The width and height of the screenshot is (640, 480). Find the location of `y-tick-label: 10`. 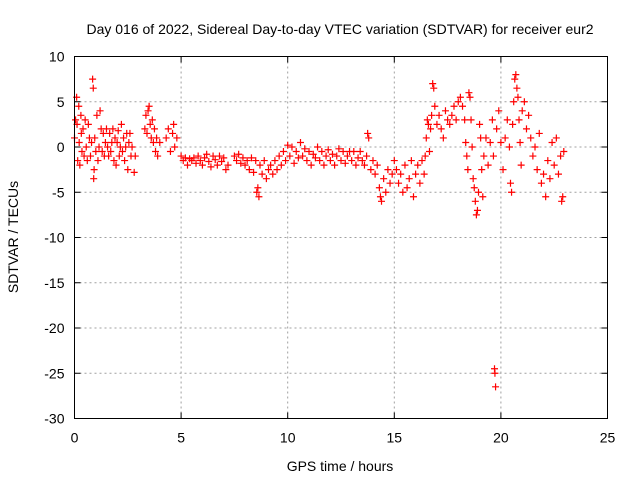

y-tick-label: 10 is located at coordinates (57, 57).